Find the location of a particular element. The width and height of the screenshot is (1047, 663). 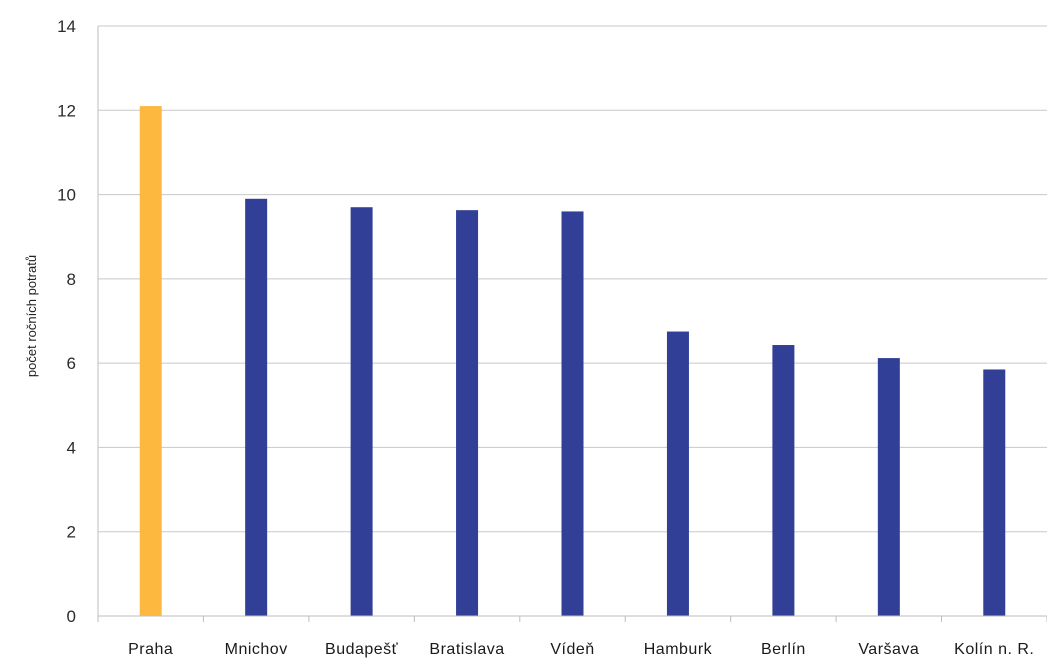

y-tick-label: 10 is located at coordinates (66, 195).